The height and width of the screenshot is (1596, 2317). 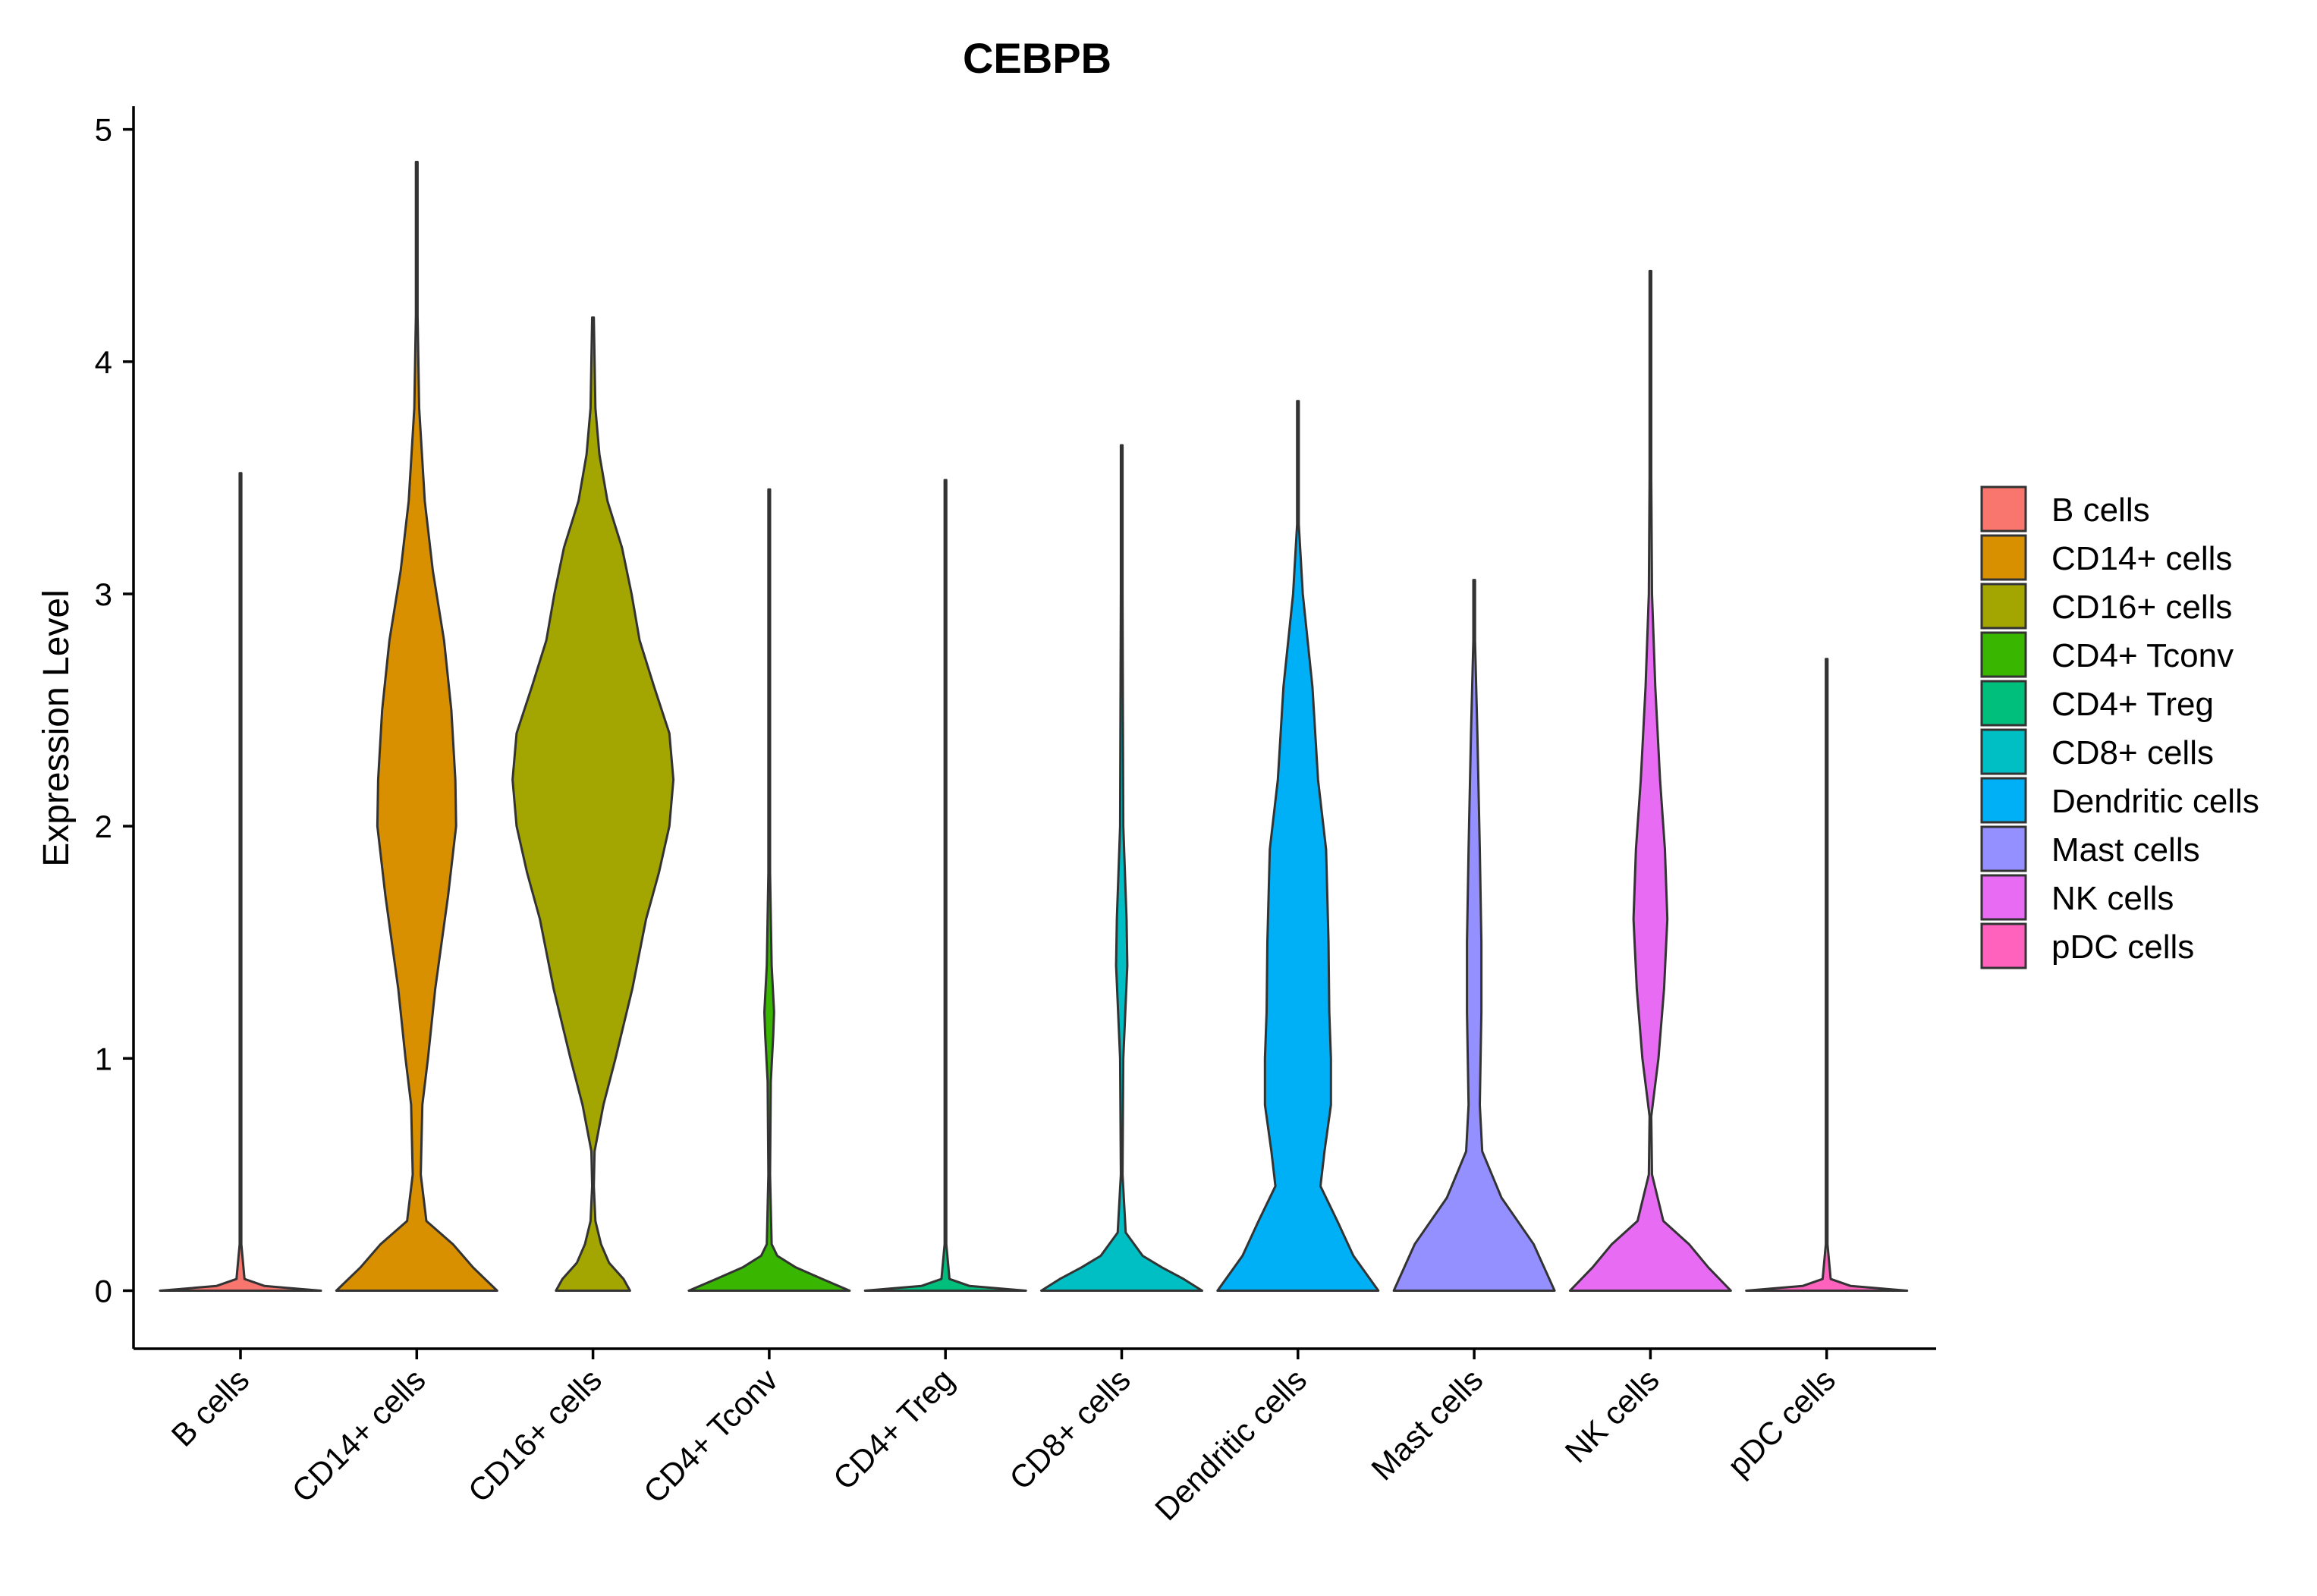 What do you see at coordinates (1827, 975) in the screenshot?
I see `violin-pdc-cells` at bounding box center [1827, 975].